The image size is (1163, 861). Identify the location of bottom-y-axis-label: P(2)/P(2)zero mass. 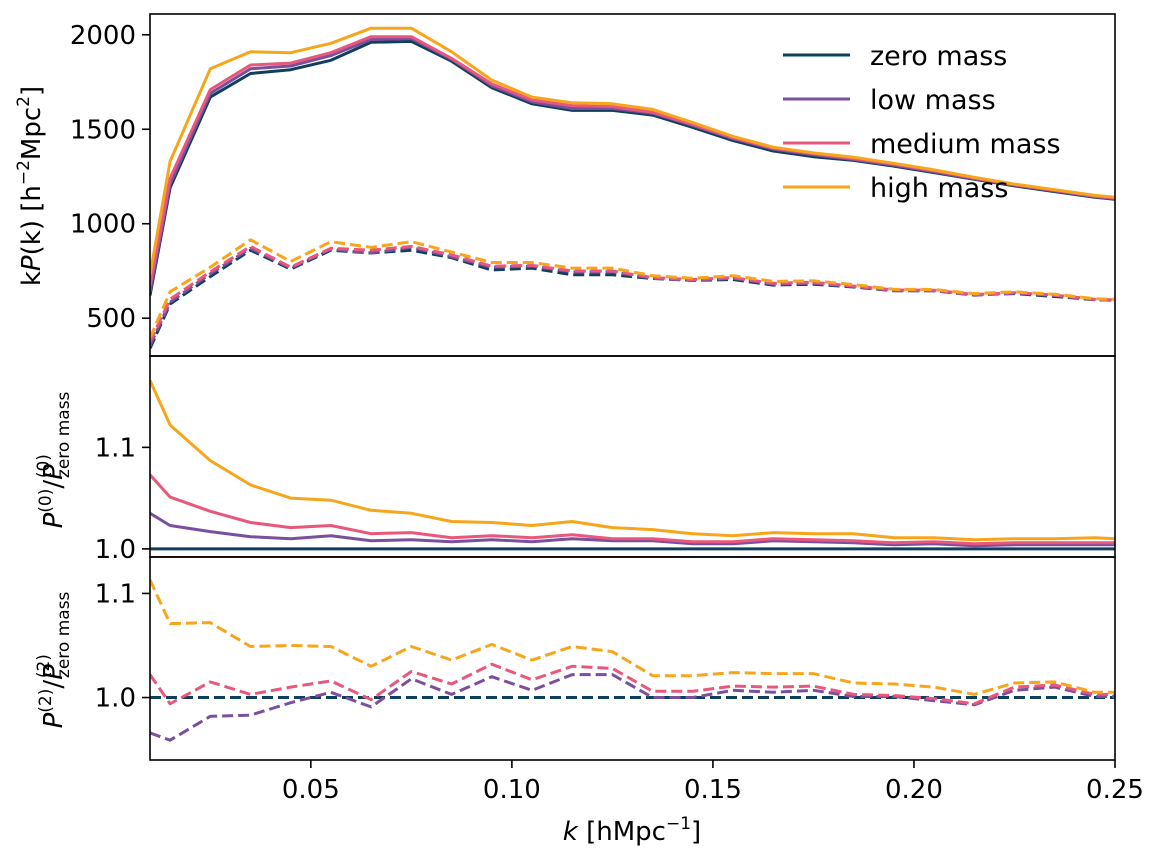
(54, 659).